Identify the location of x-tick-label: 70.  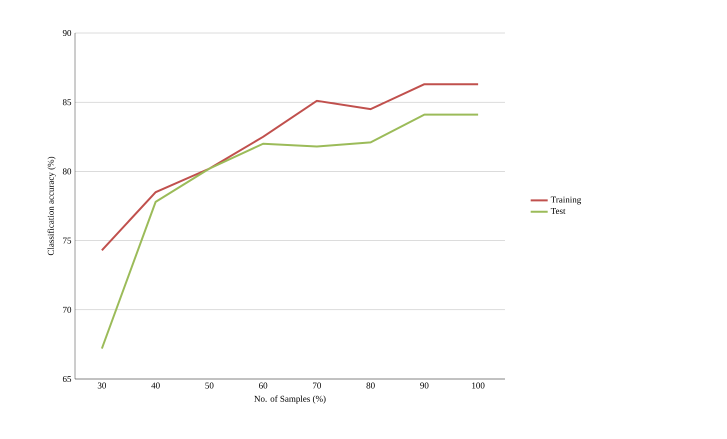
(317, 385).